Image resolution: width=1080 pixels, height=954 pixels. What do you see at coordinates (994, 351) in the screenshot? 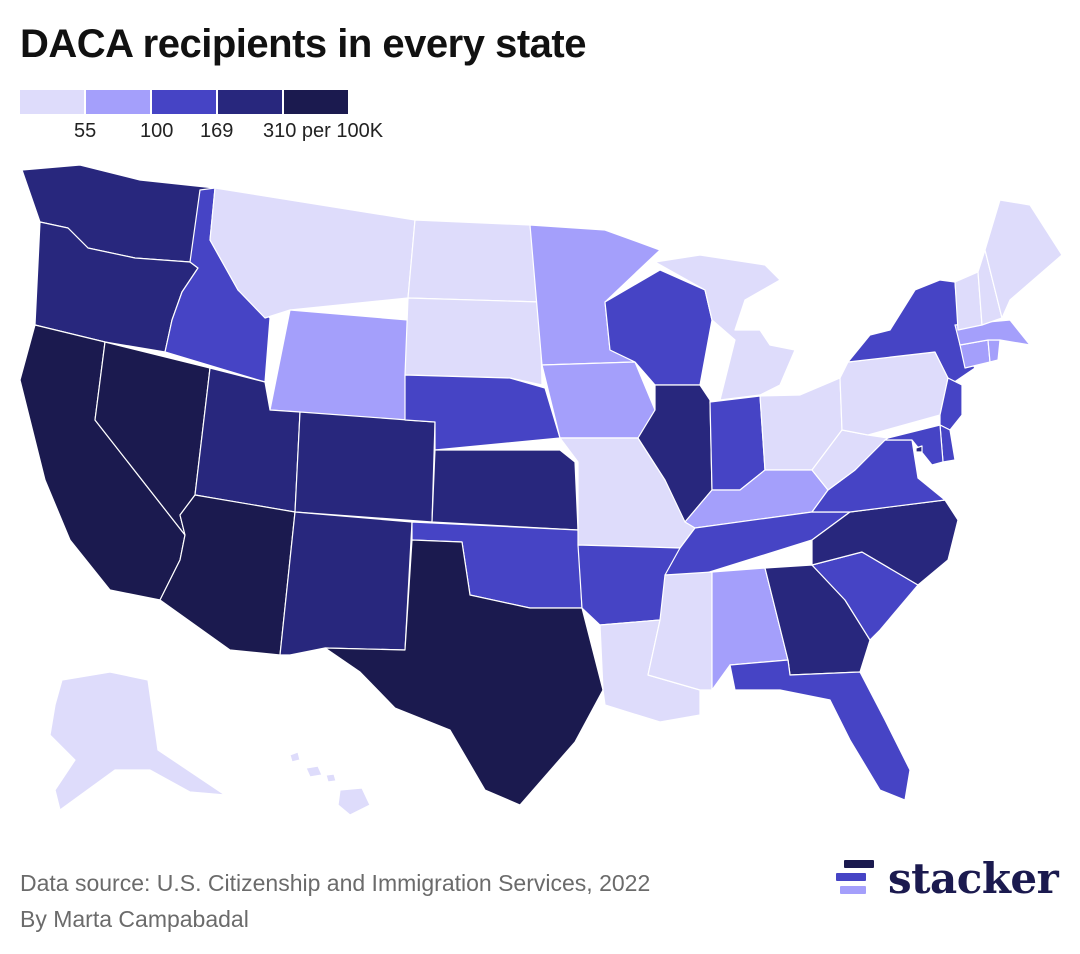
I see `state-ri` at bounding box center [994, 351].